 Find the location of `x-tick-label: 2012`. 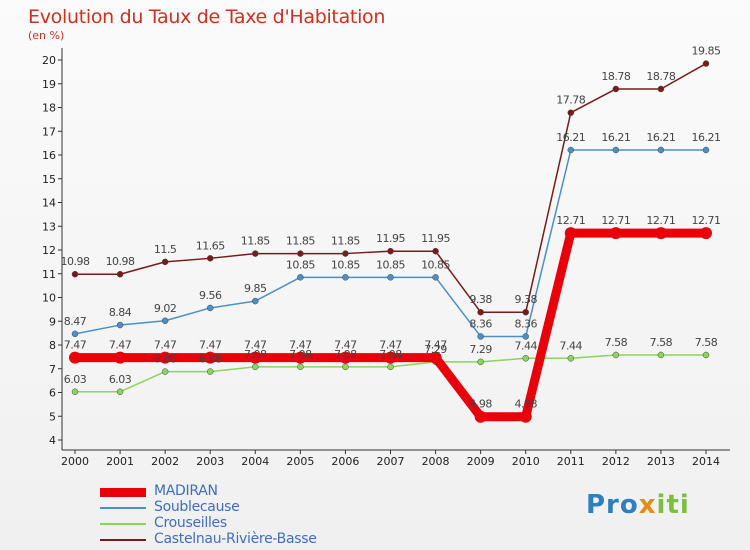

x-tick-label: 2012 is located at coordinates (616, 461).